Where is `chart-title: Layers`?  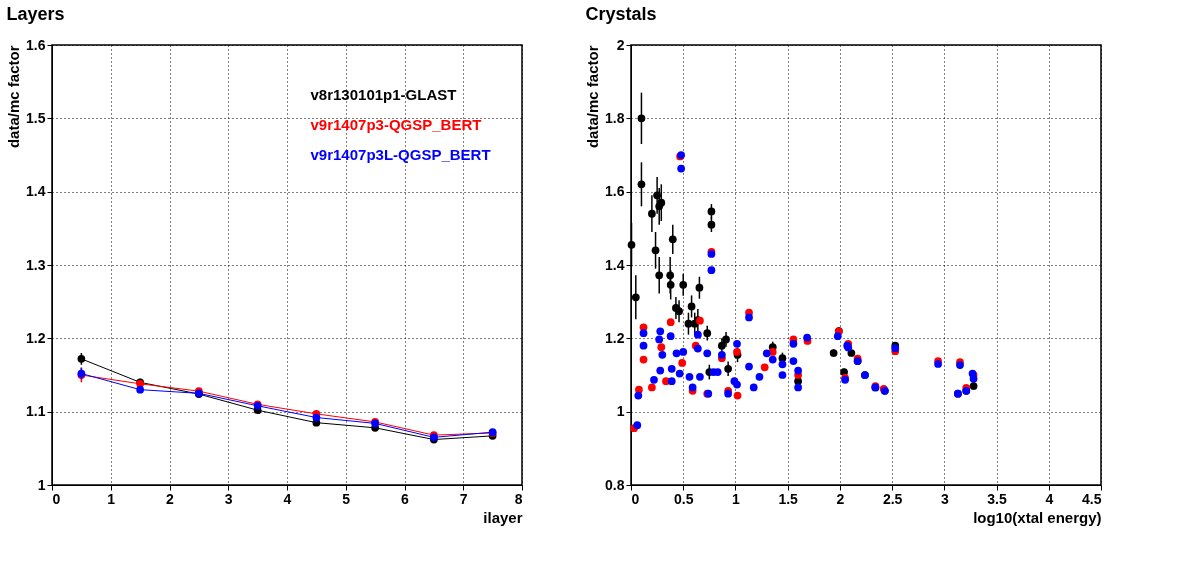 chart-title: Layers is located at coordinates (35, 14).